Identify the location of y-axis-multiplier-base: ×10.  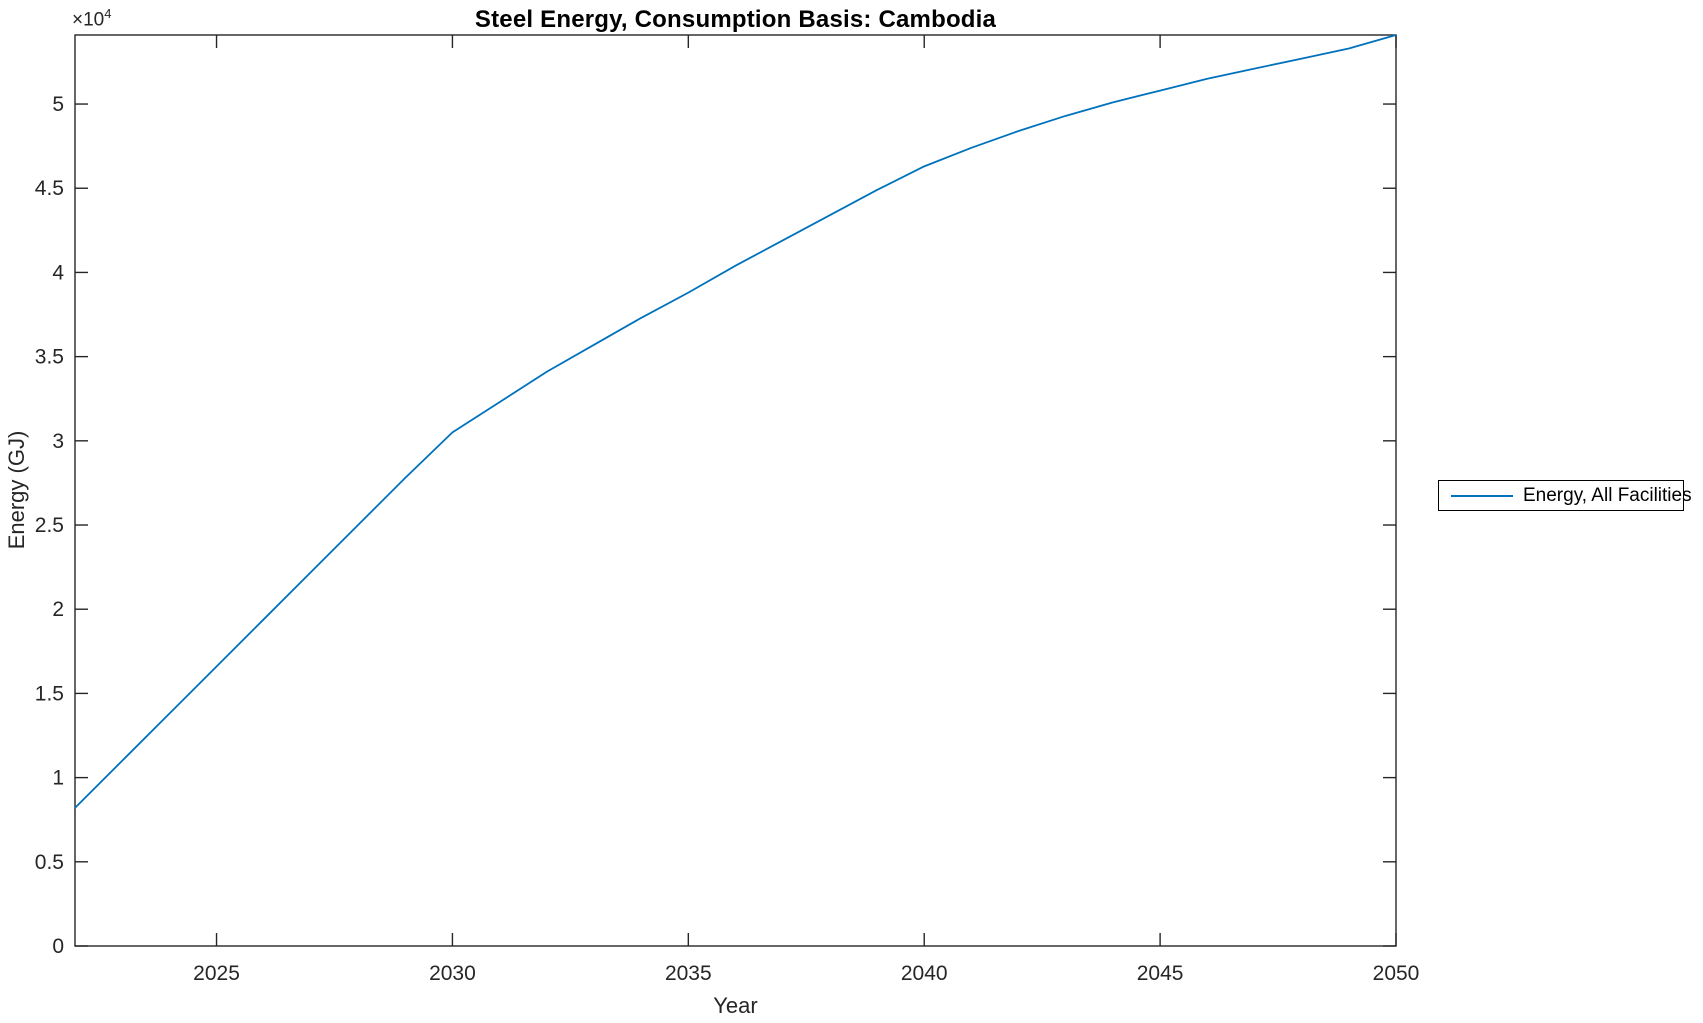
(88, 20).